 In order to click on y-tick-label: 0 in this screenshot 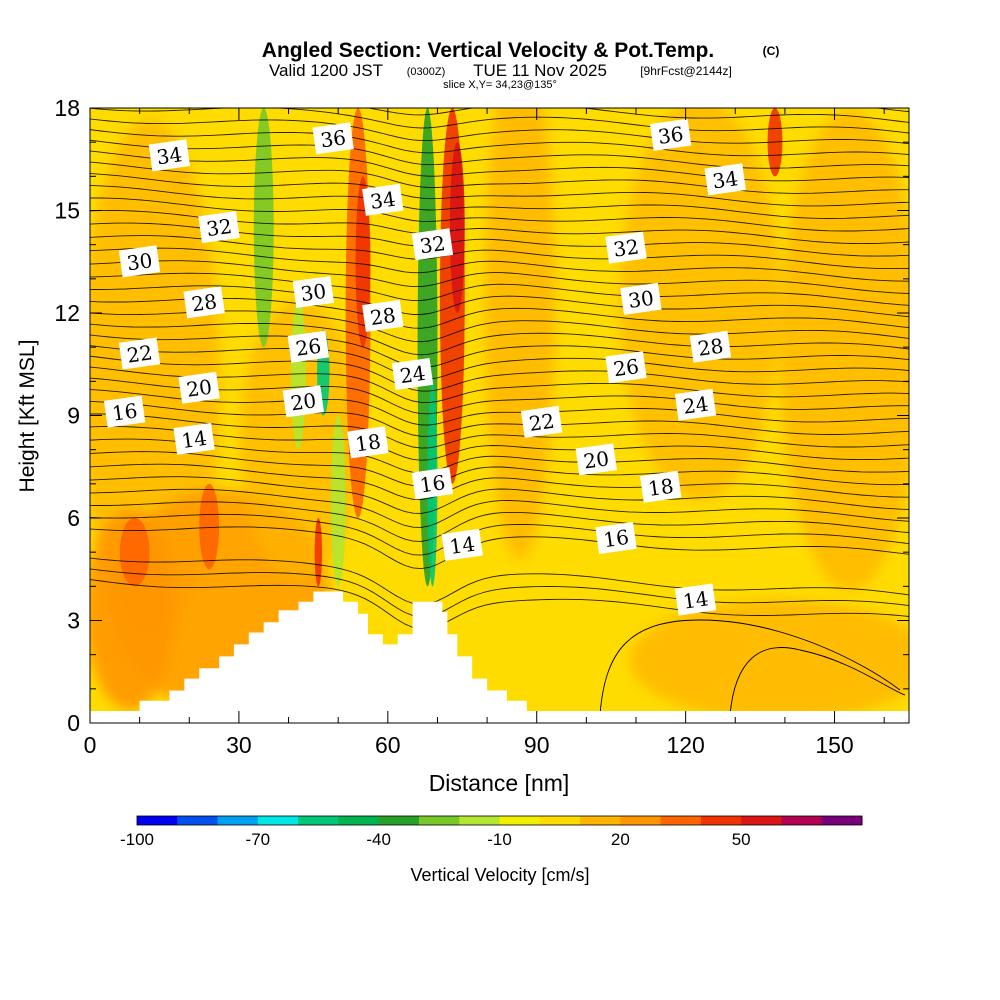, I will do `click(73, 723)`.